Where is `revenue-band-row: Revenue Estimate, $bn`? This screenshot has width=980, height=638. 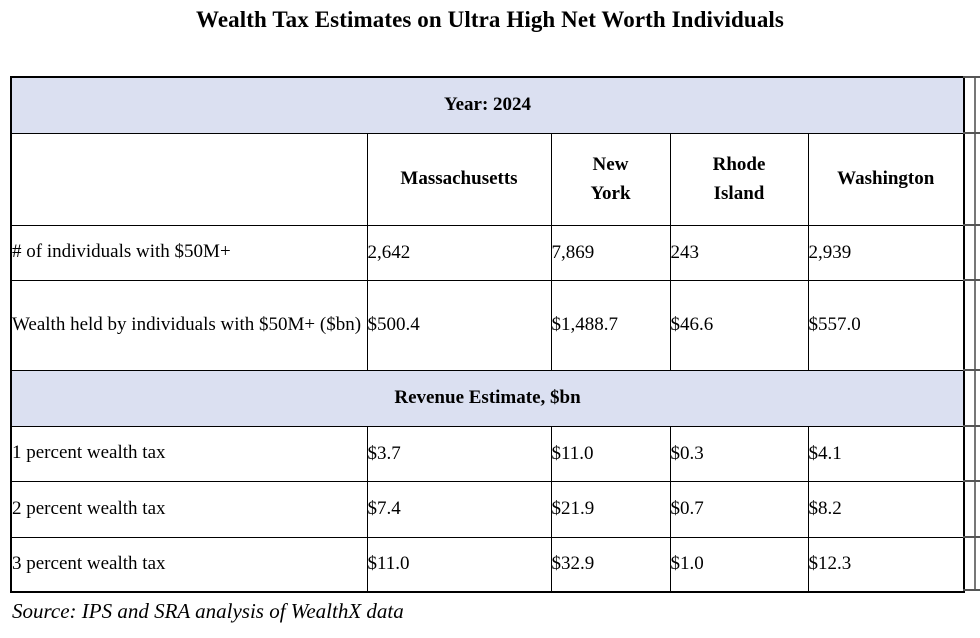
revenue-band-row: Revenue Estimate, $bn is located at coordinates (487, 398).